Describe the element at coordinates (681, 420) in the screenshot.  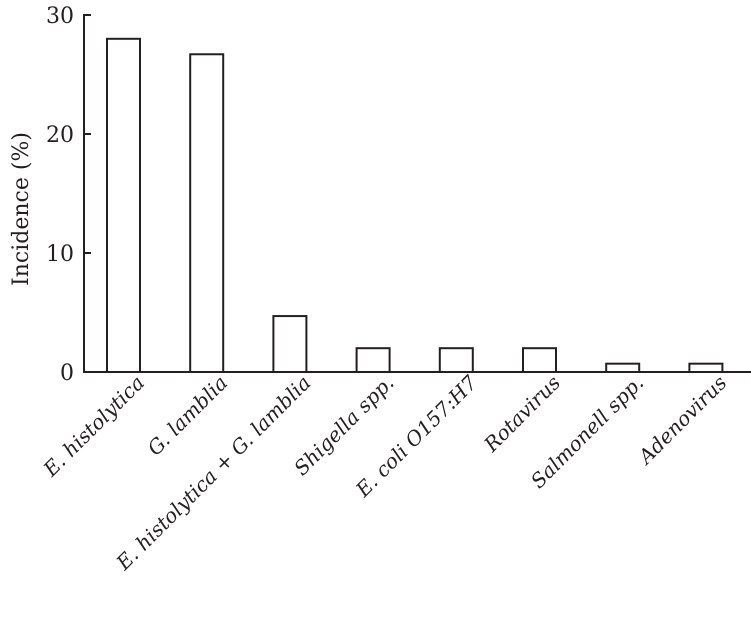
I see `x-category-label: Adenovirus` at that location.